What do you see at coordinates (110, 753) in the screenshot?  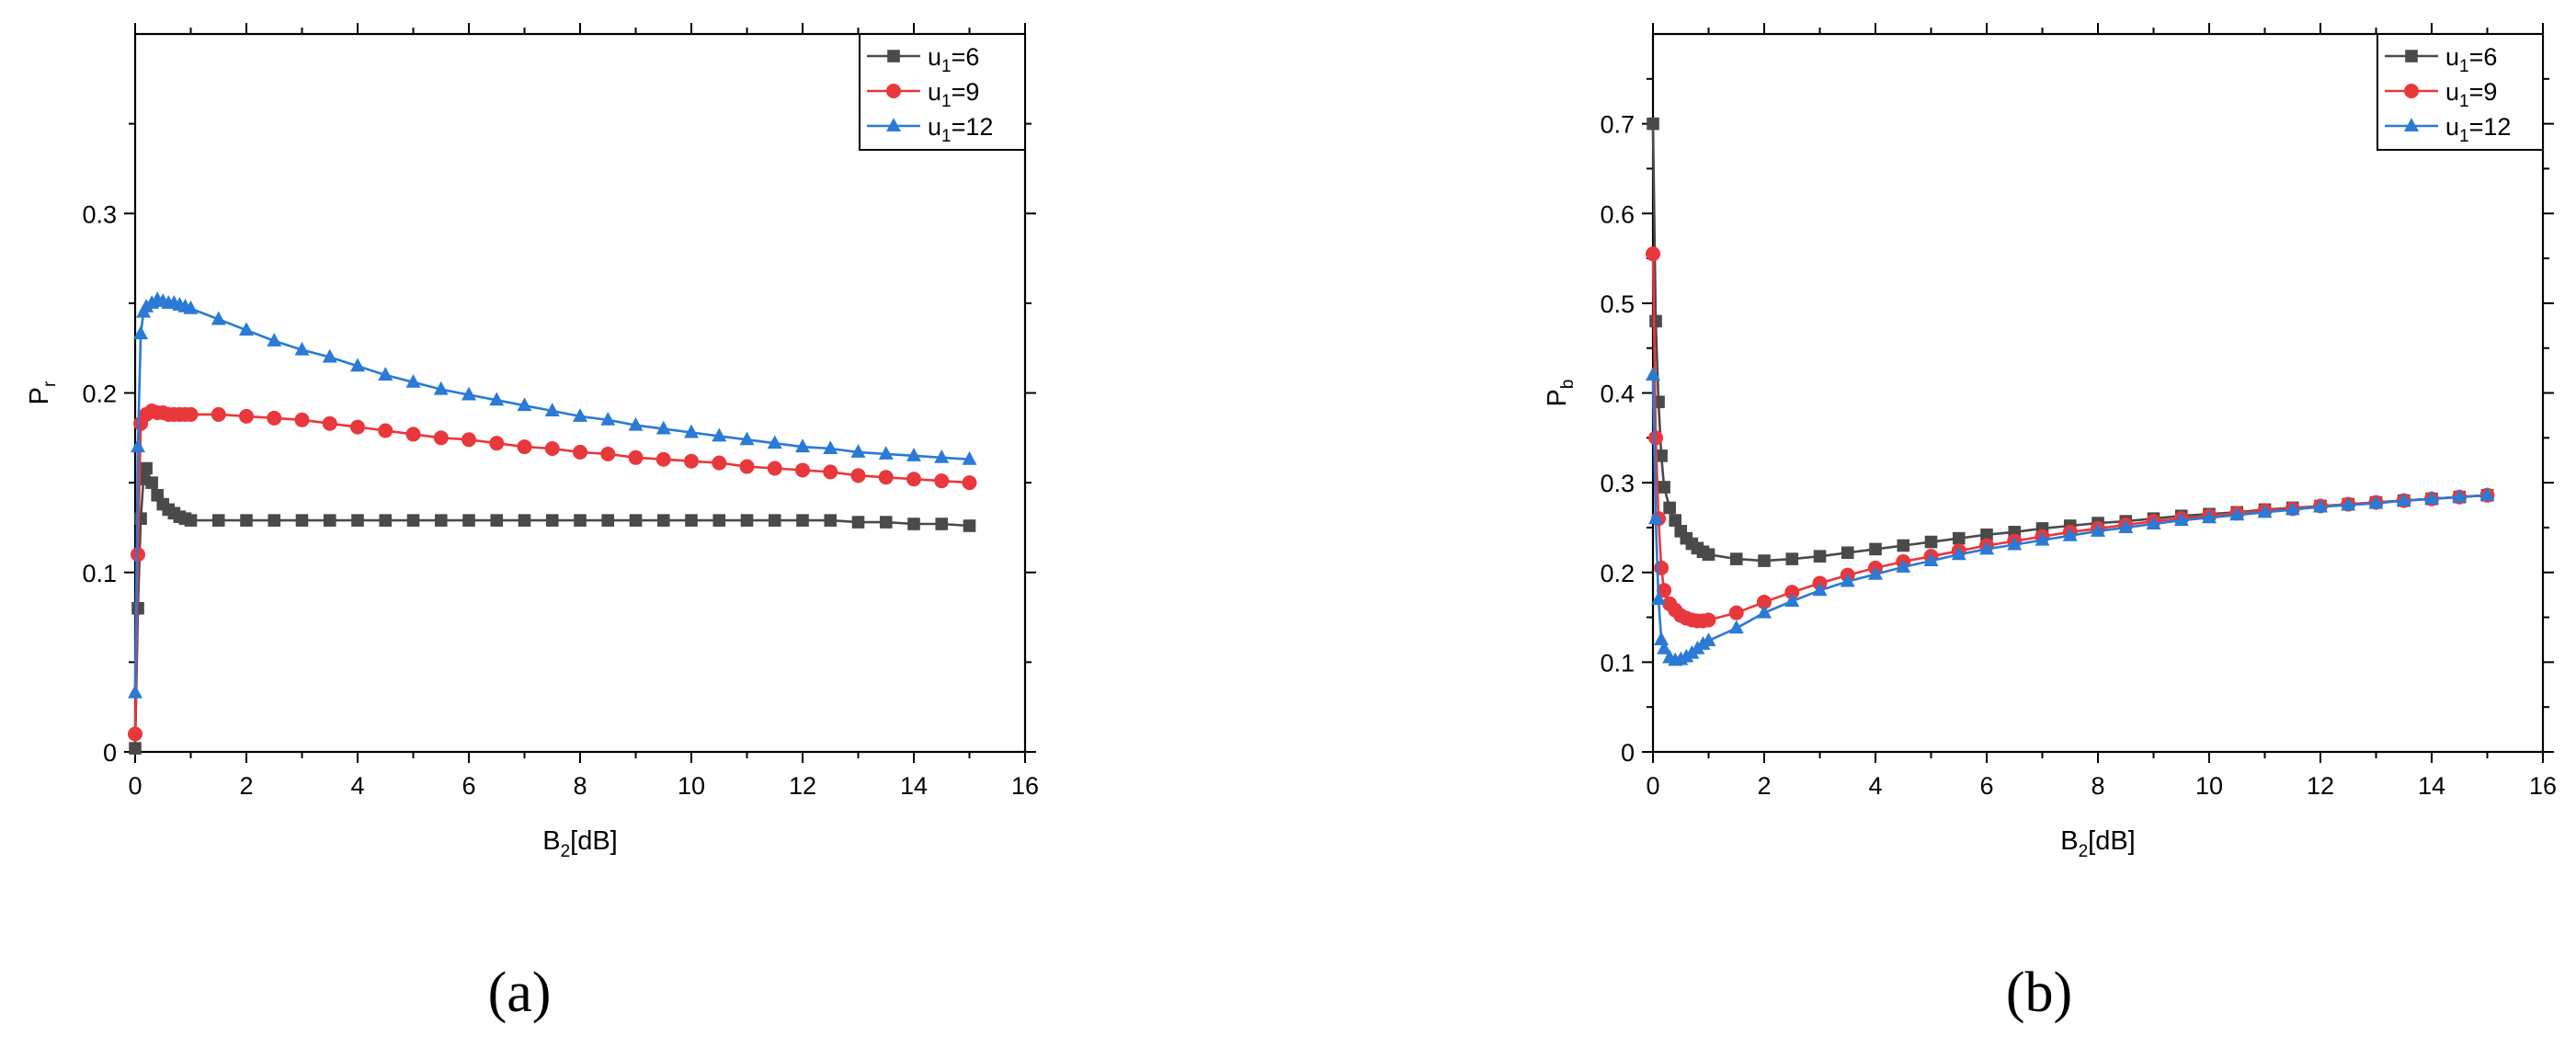 I see `chart-a-y-tick-label: 0` at bounding box center [110, 753].